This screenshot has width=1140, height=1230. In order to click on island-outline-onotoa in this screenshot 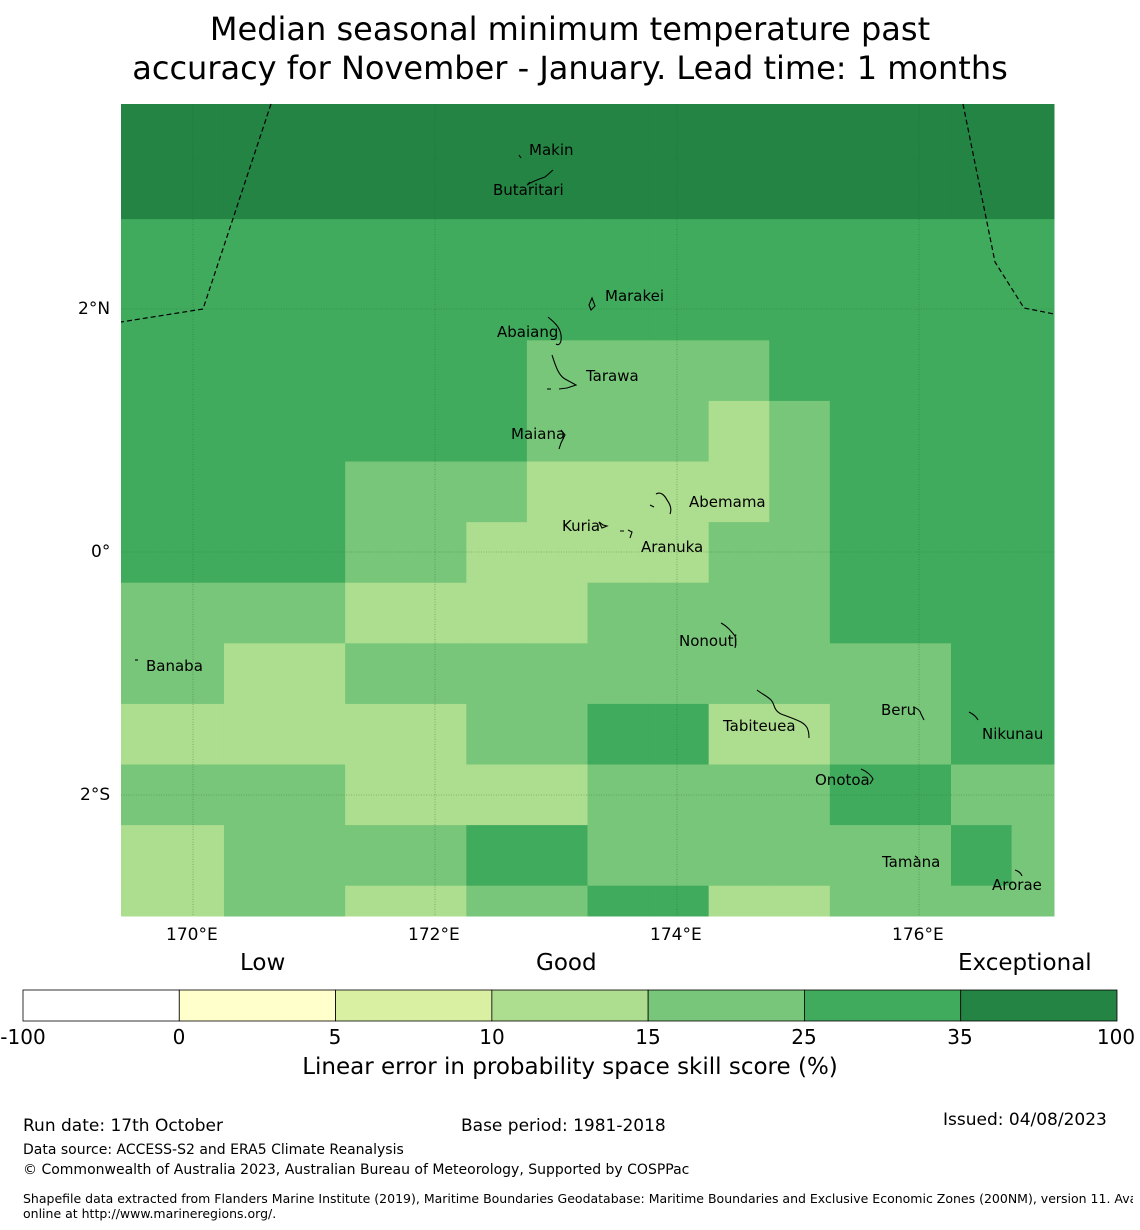, I will do `click(867, 776)`.